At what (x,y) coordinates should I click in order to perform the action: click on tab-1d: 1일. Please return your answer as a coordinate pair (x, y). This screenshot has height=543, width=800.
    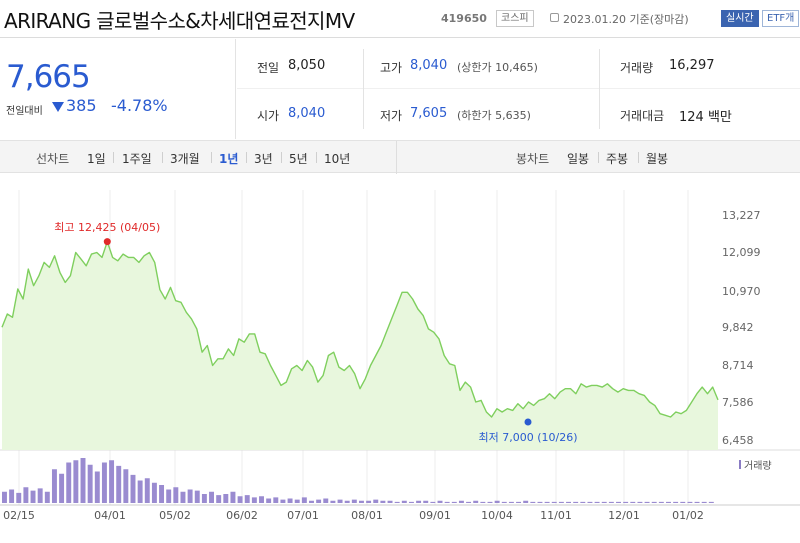
    Looking at the image, I should click on (96, 159).